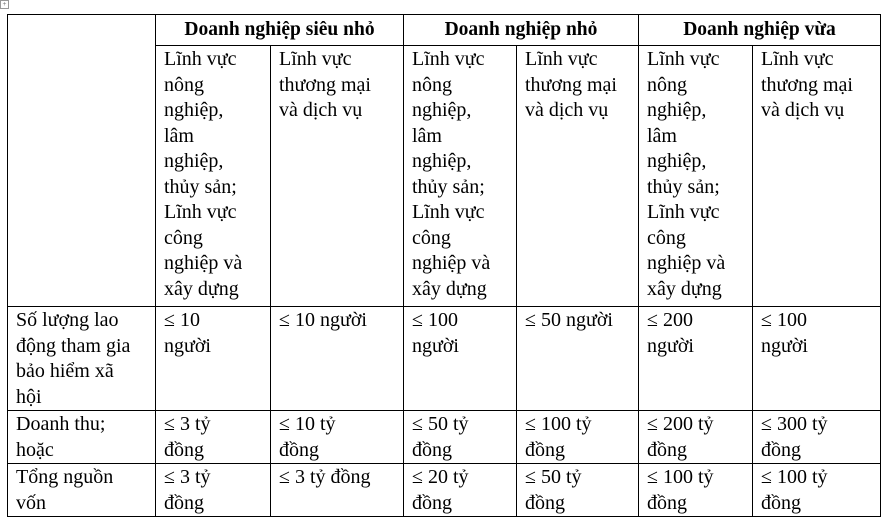 This screenshot has width=886, height=526. Describe the element at coordinates (81, 437) in the screenshot. I see `row-label: Doanh thu; hoặc` at that location.